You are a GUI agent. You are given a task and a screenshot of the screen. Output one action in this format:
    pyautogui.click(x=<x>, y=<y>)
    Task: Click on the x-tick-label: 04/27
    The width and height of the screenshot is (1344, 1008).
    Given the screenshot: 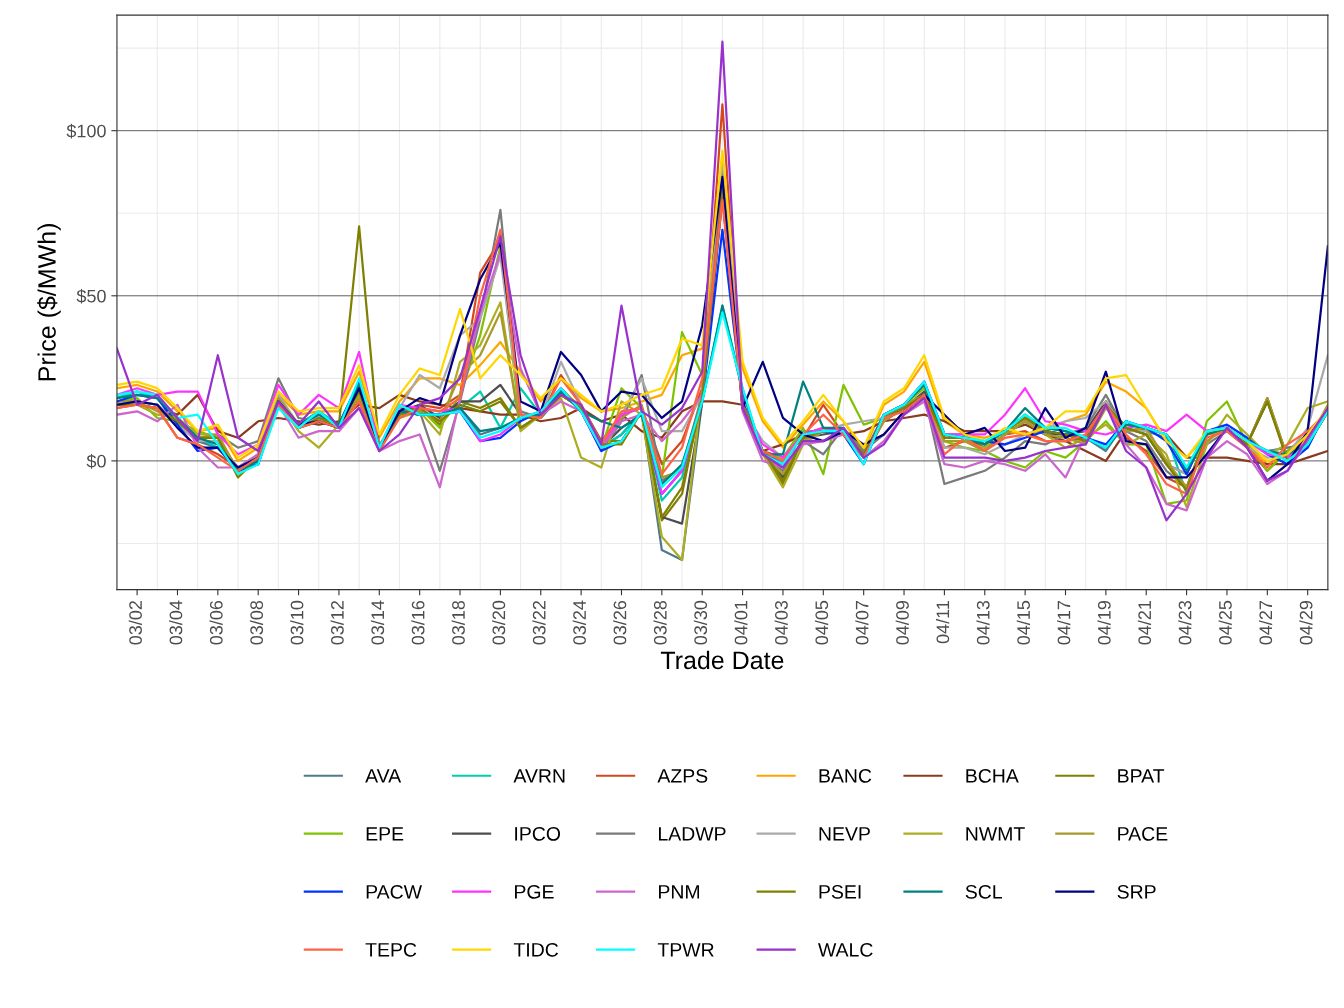 What is the action you would take?
    pyautogui.click(x=1265, y=623)
    